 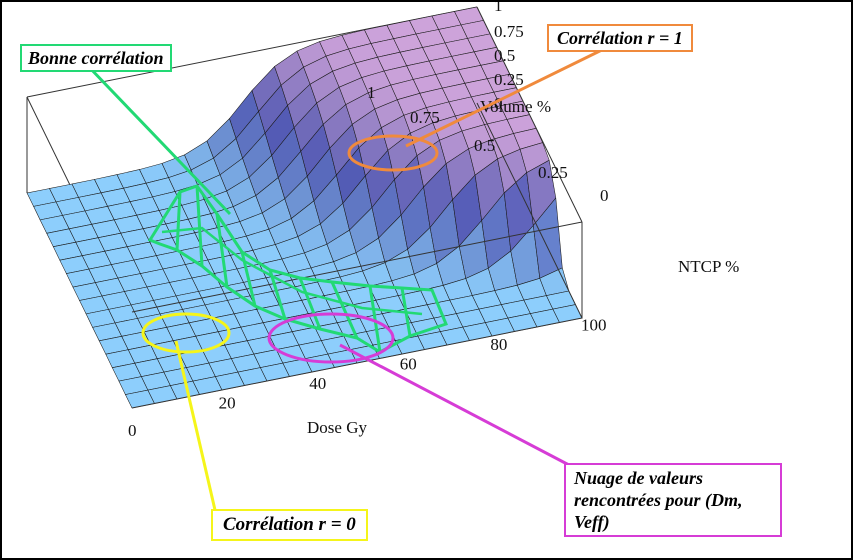 I want to click on good-correlation-band, so click(x=297, y=269).